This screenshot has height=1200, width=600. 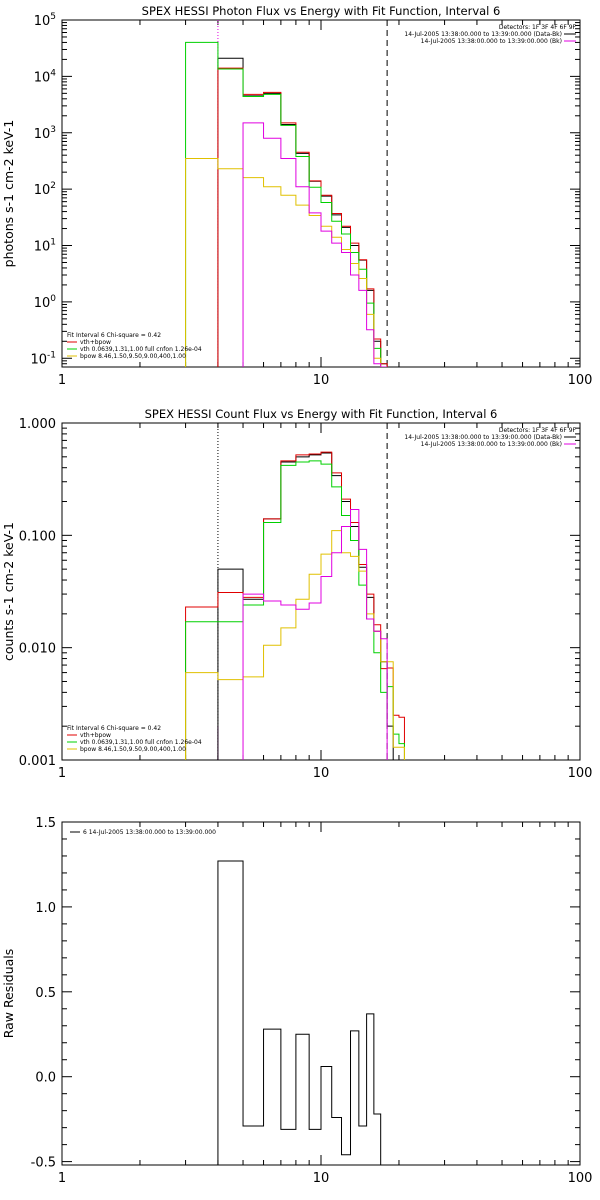 What do you see at coordinates (37, 424) in the screenshot?
I see `y-tick-label: 1.000` at bounding box center [37, 424].